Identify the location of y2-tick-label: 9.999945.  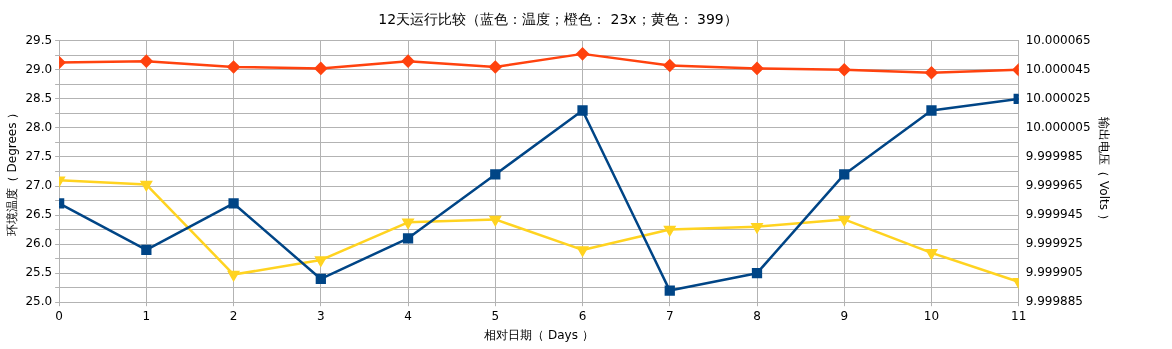
(1054, 214).